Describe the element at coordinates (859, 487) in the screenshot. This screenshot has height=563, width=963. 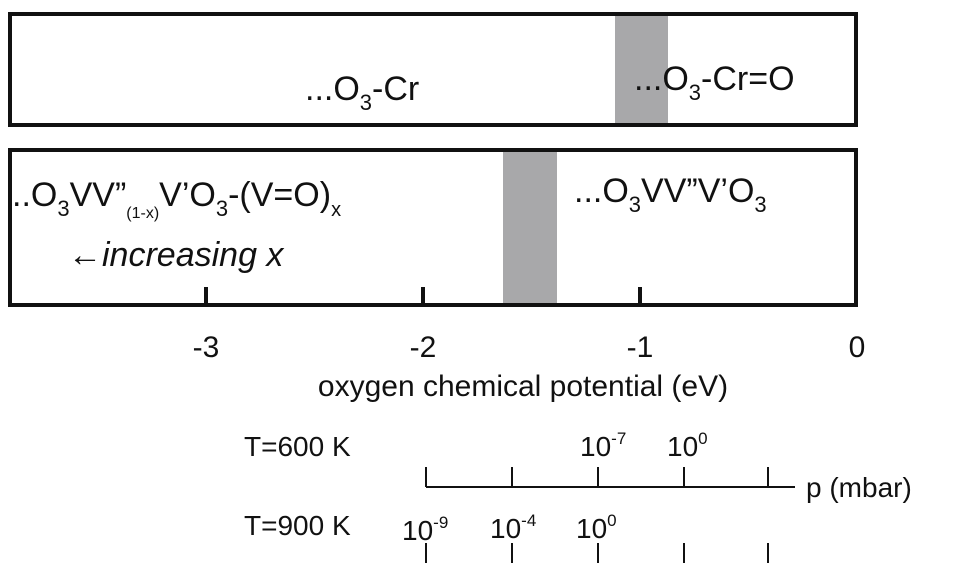
I see `pressure-unit-label: p (mbar)` at that location.